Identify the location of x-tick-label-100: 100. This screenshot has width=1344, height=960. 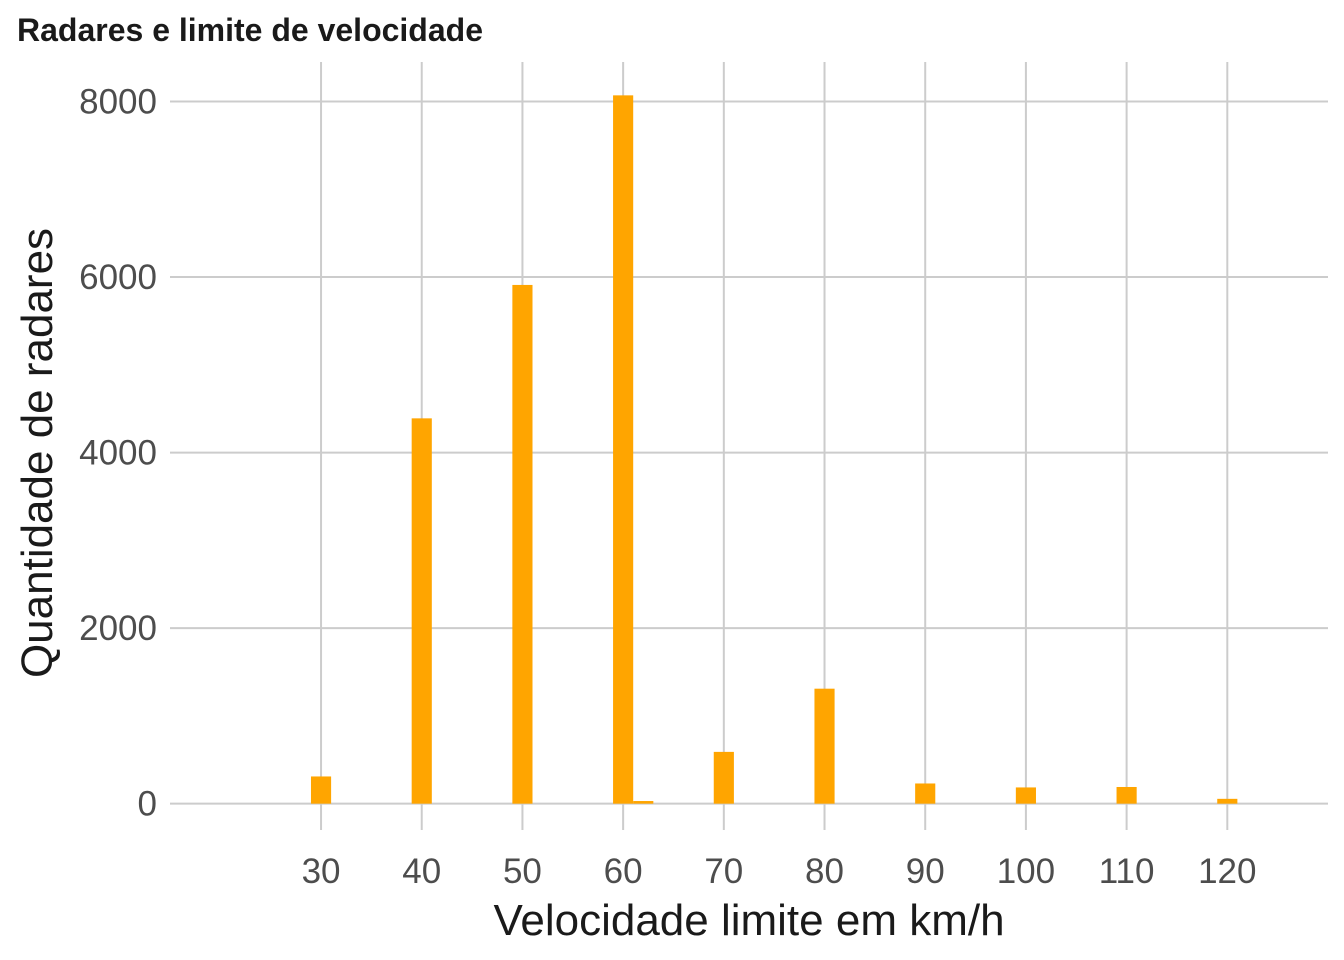
(1026, 871).